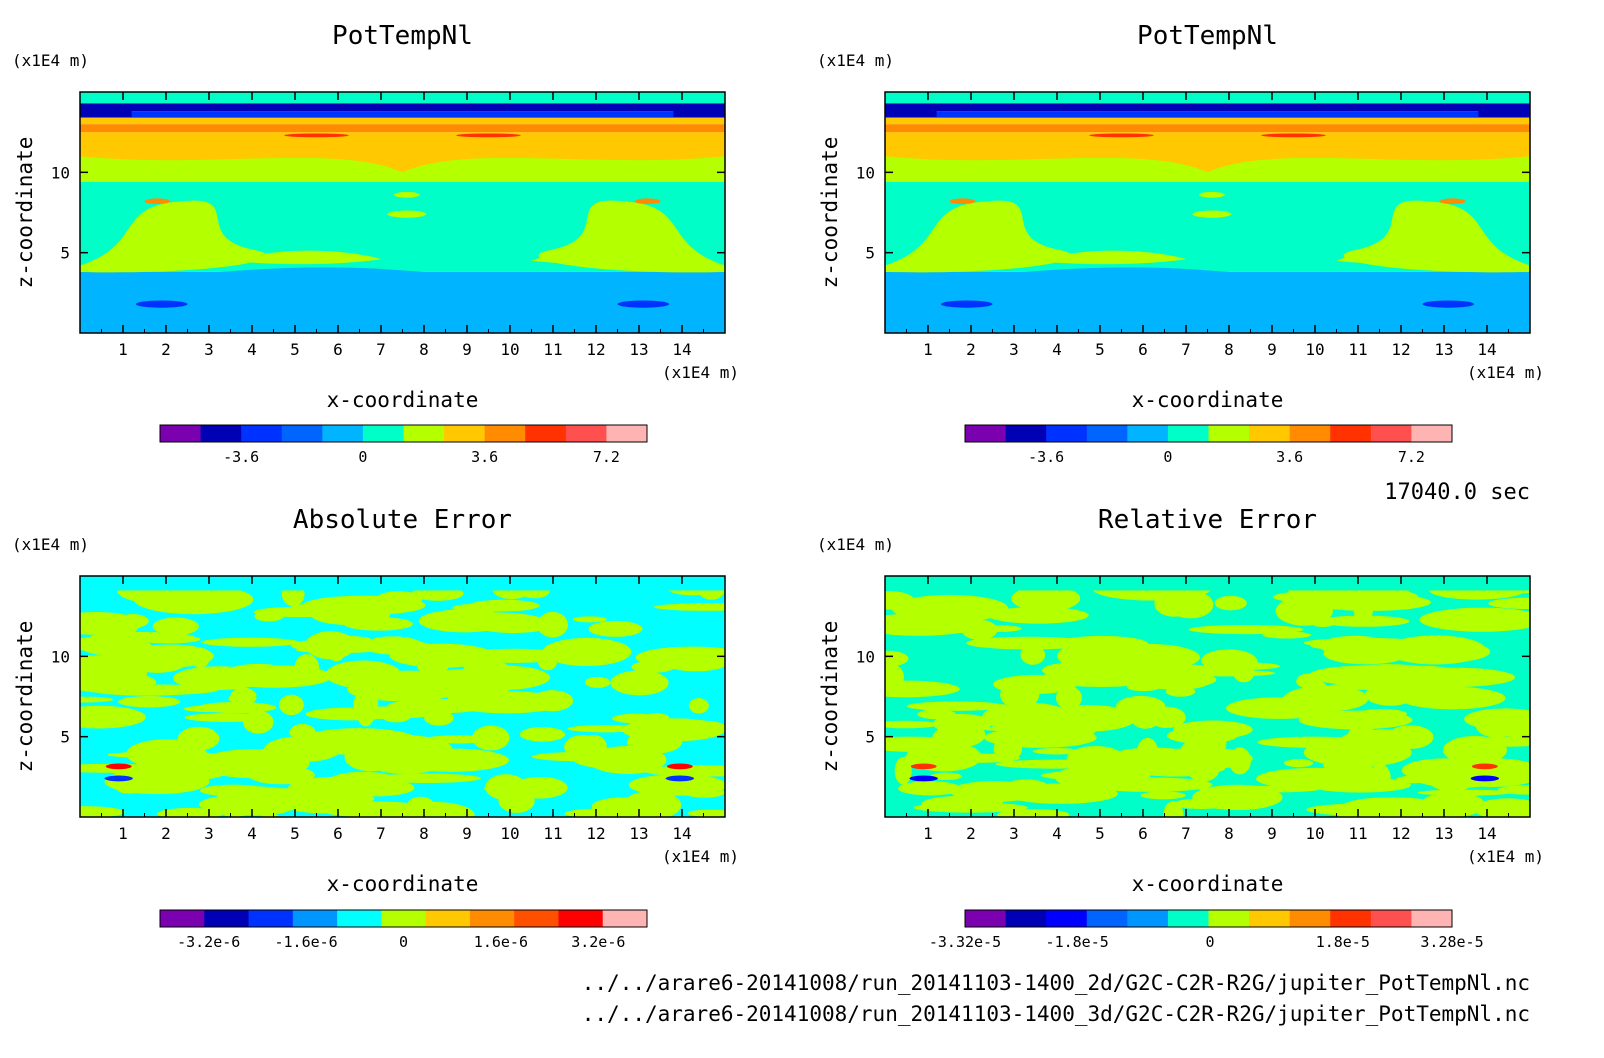  Describe the element at coordinates (424, 349) in the screenshot. I see `x-tick-label: 8` at that location.